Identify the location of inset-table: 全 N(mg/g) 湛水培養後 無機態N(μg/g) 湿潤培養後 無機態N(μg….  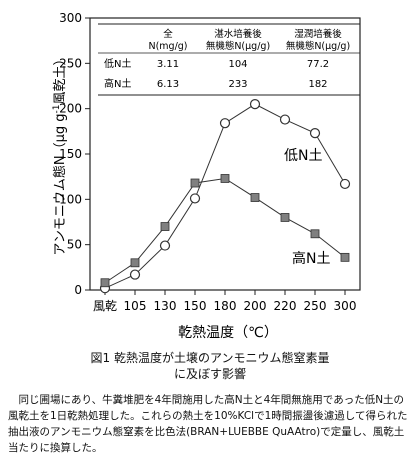
(229, 59).